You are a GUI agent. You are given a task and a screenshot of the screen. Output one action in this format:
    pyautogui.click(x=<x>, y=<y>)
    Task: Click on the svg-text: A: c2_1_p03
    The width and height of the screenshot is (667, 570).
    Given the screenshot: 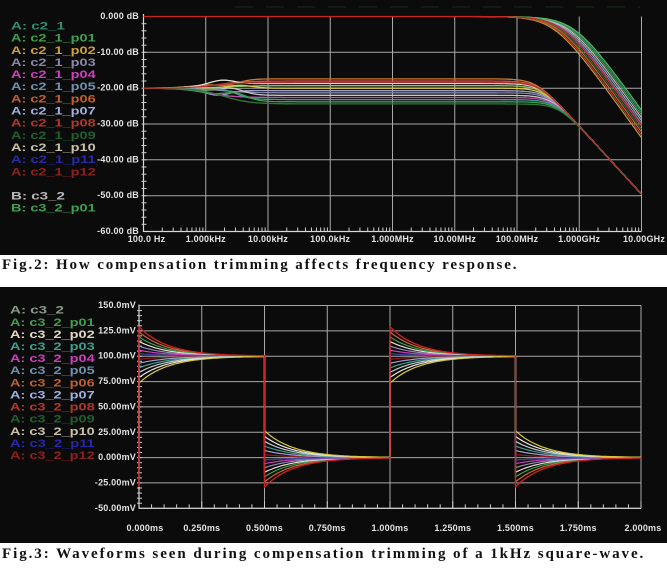 What is the action you would take?
    pyautogui.click(x=53, y=63)
    